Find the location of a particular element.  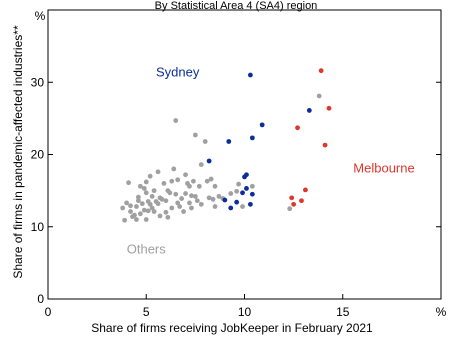

x-tick-label: 0 is located at coordinates (48, 312).